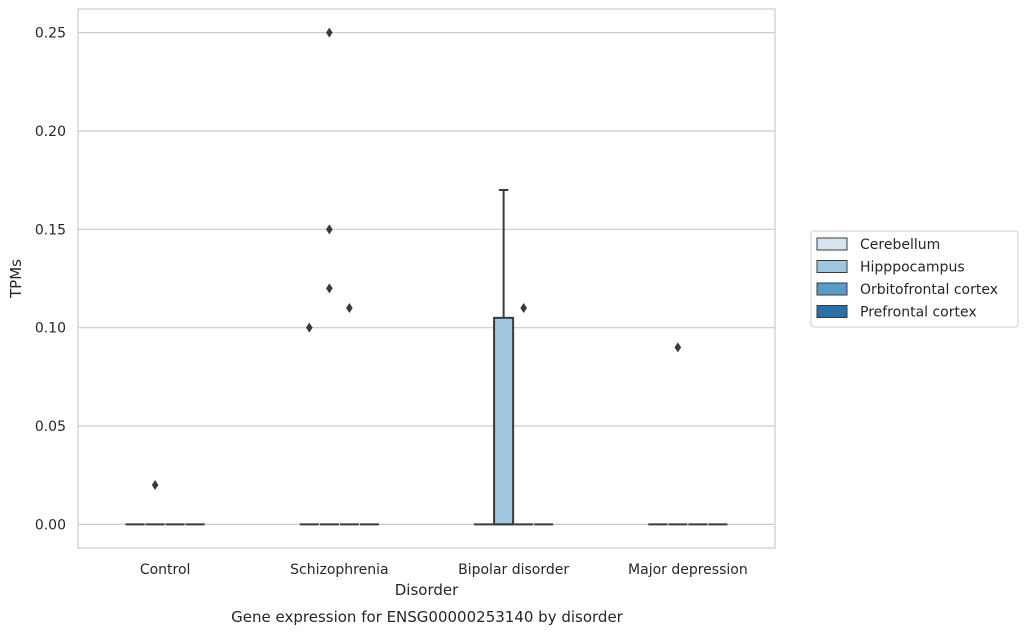 This screenshot has height=634, width=1028. I want to click on legend-label: Hipppocampus, so click(912, 268).